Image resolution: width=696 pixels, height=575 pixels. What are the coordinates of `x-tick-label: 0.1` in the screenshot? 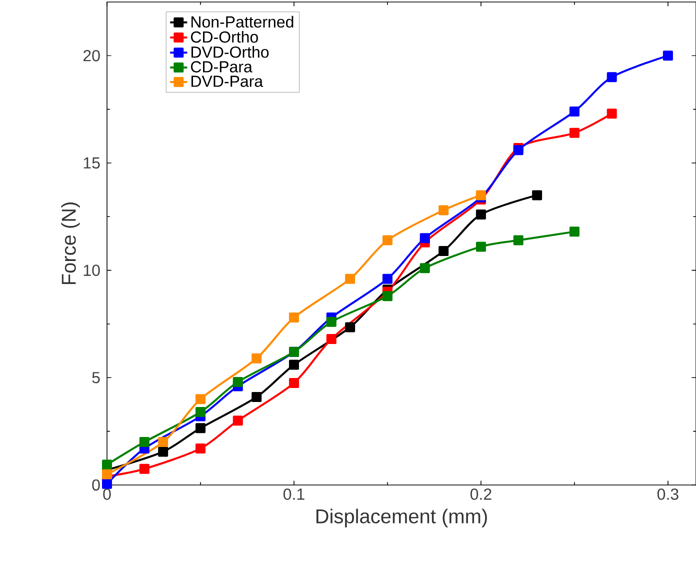 It's located at (293, 494).